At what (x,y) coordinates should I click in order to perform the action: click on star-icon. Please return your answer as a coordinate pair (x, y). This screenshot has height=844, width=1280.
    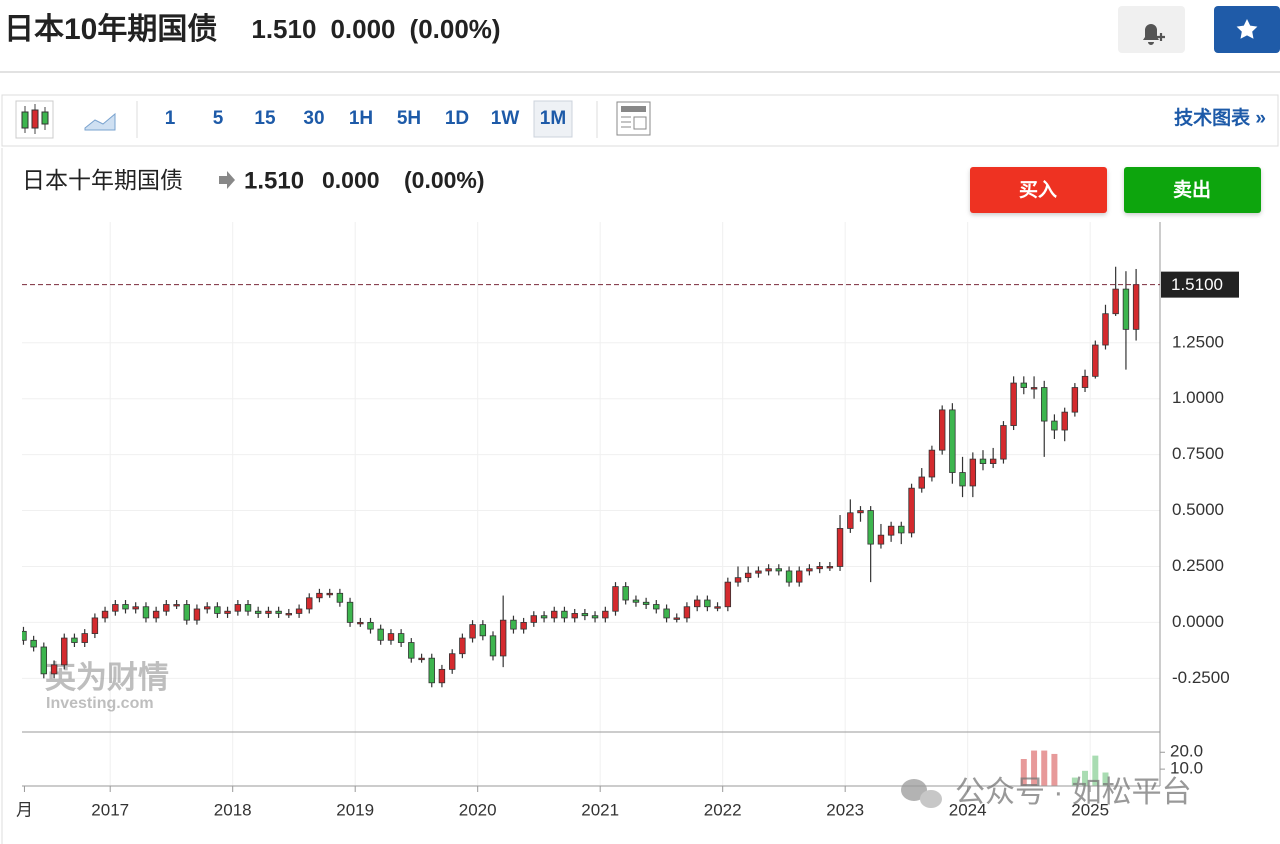
    Looking at the image, I should click on (1247, 29).